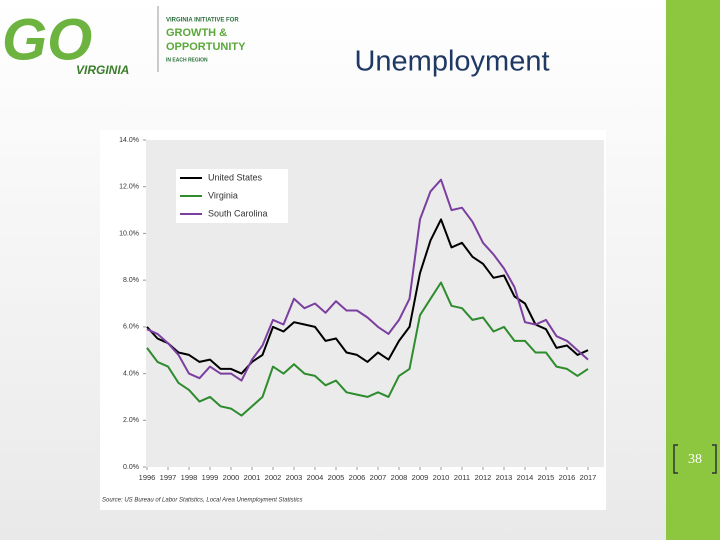  Describe the element at coordinates (399, 477) in the screenshot. I see `x-tick-label: 2008` at that location.